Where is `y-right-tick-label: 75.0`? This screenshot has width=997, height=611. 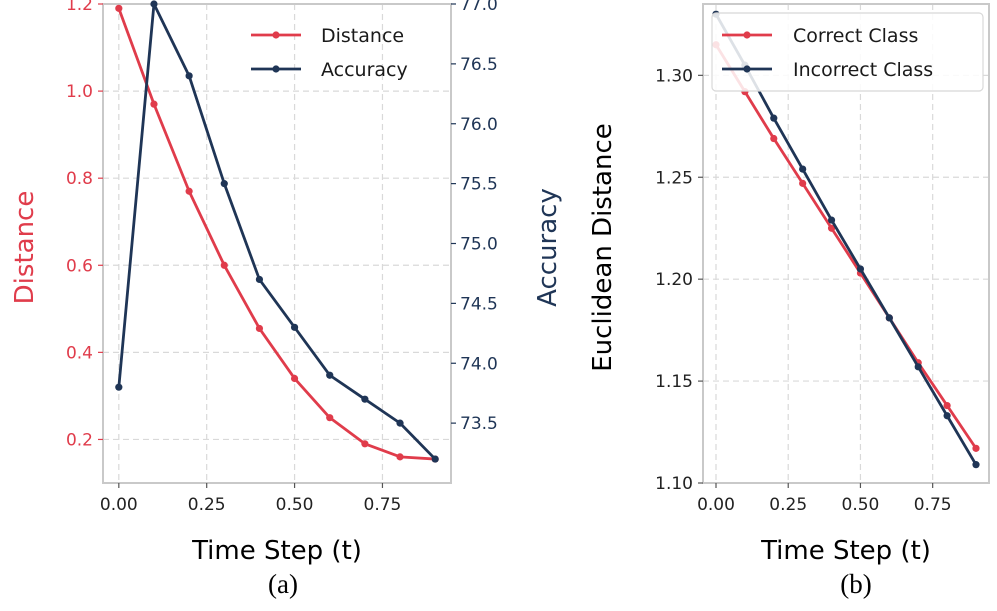 y-right-tick-label: 75.0 is located at coordinates (479, 245).